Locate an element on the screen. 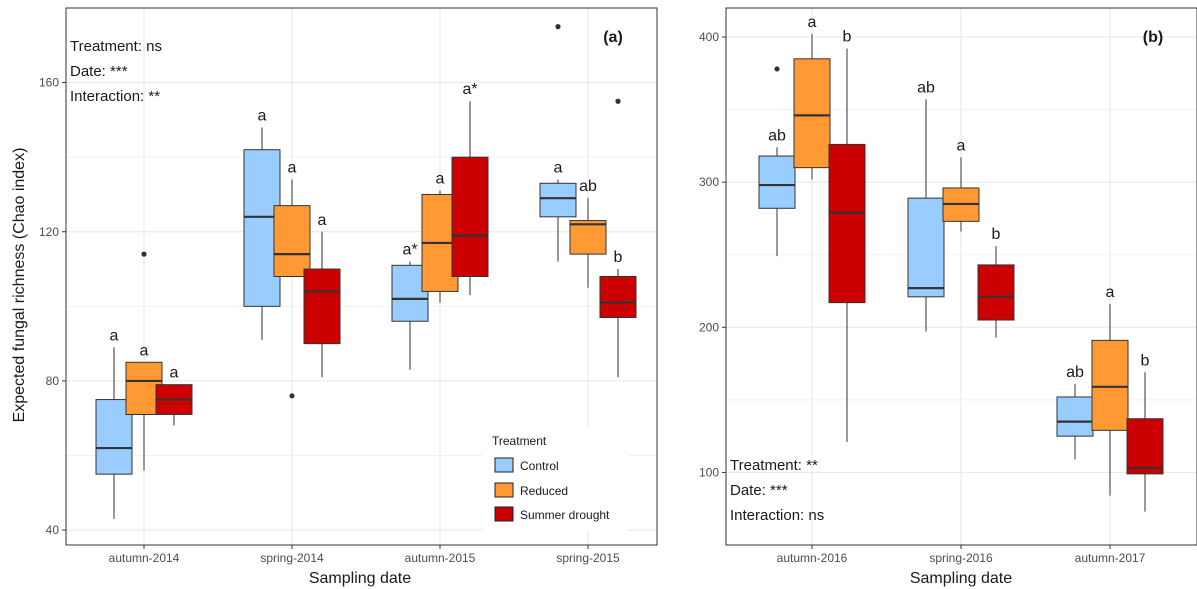 The height and width of the screenshot is (589, 1197). a-reduced-spring-2015-box: ab is located at coordinates (588, 233).